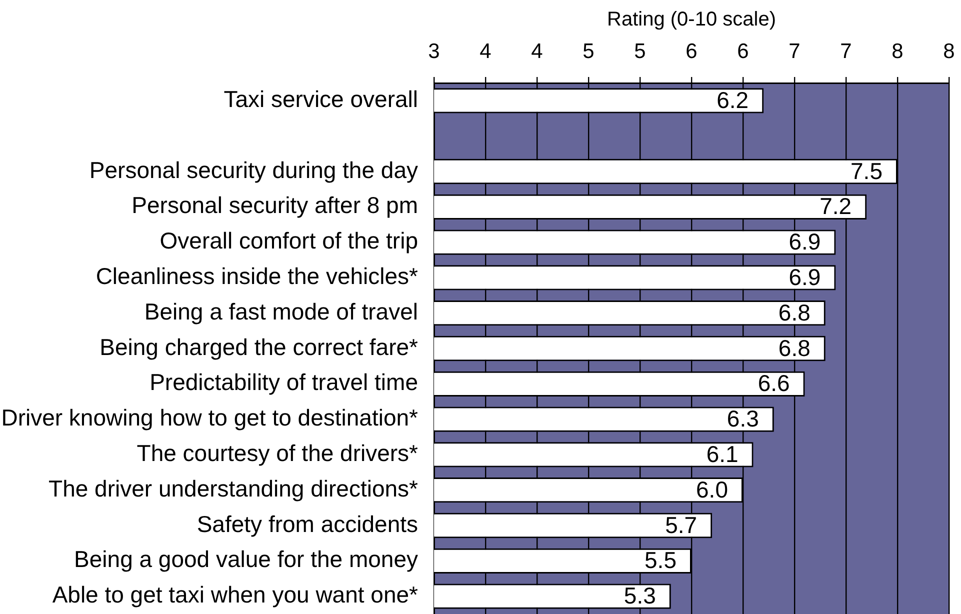 Image resolution: width=961 pixels, height=614 pixels. What do you see at coordinates (742, 419) in the screenshot?
I see `data-label: 6.3` at bounding box center [742, 419].